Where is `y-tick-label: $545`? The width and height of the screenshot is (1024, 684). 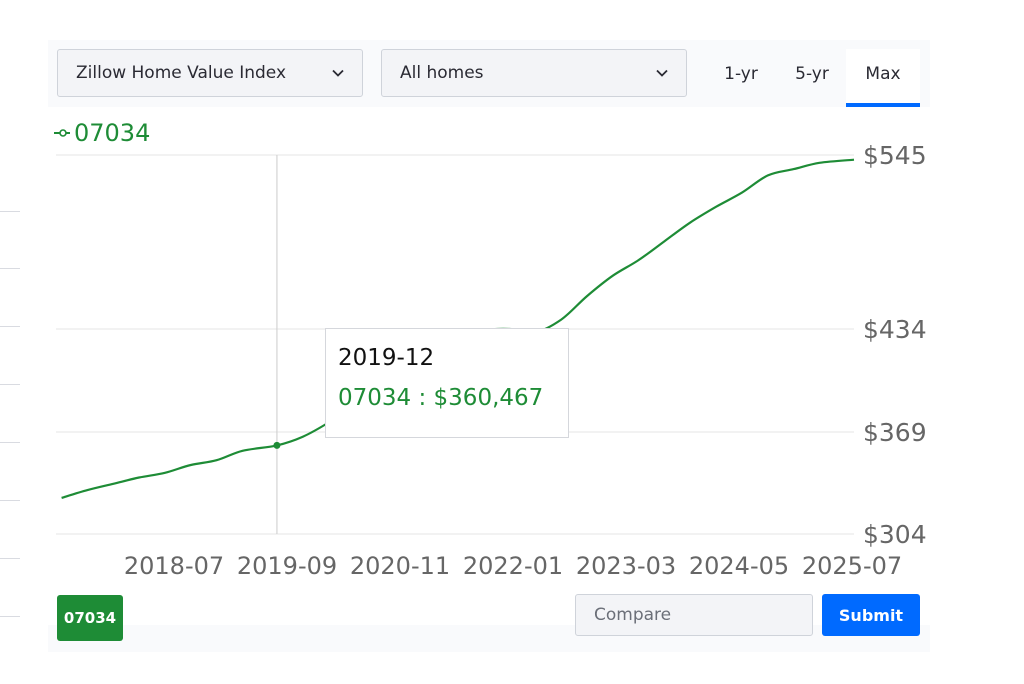 y-tick-label: $545 is located at coordinates (895, 155).